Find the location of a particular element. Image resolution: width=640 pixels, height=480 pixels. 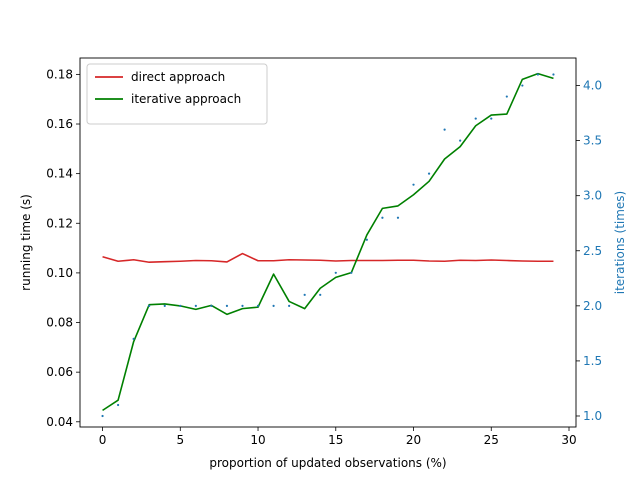

y2-tick-label: 2.0 is located at coordinates (592, 306).